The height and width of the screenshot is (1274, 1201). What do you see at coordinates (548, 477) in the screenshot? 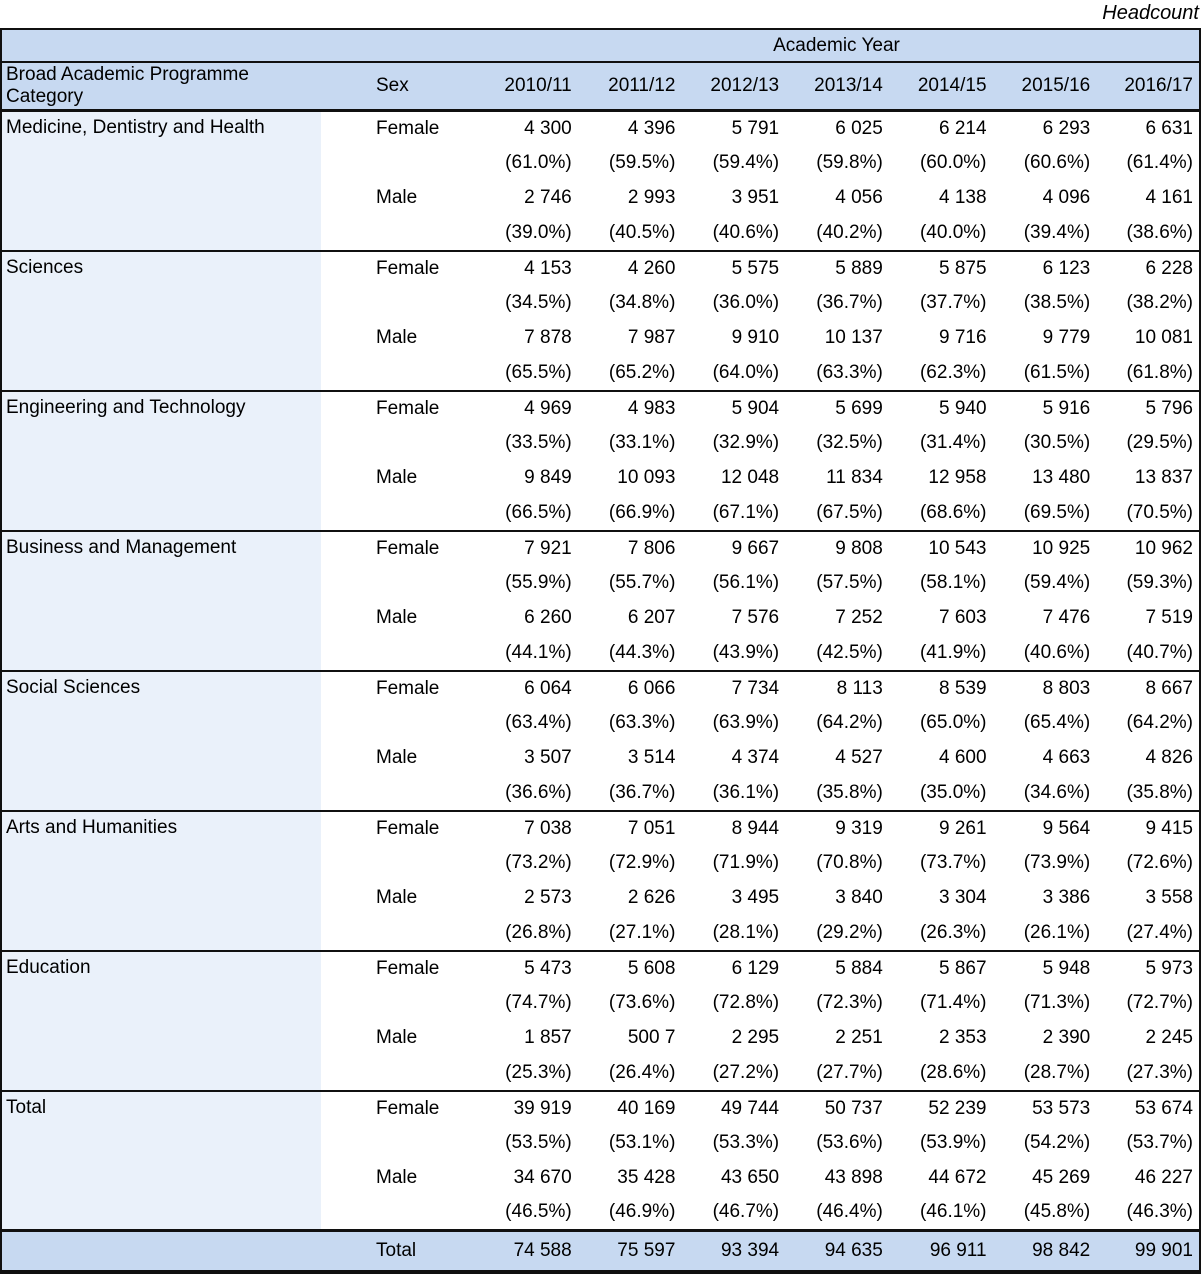
I see `value-cell: 9 849` at bounding box center [548, 477].